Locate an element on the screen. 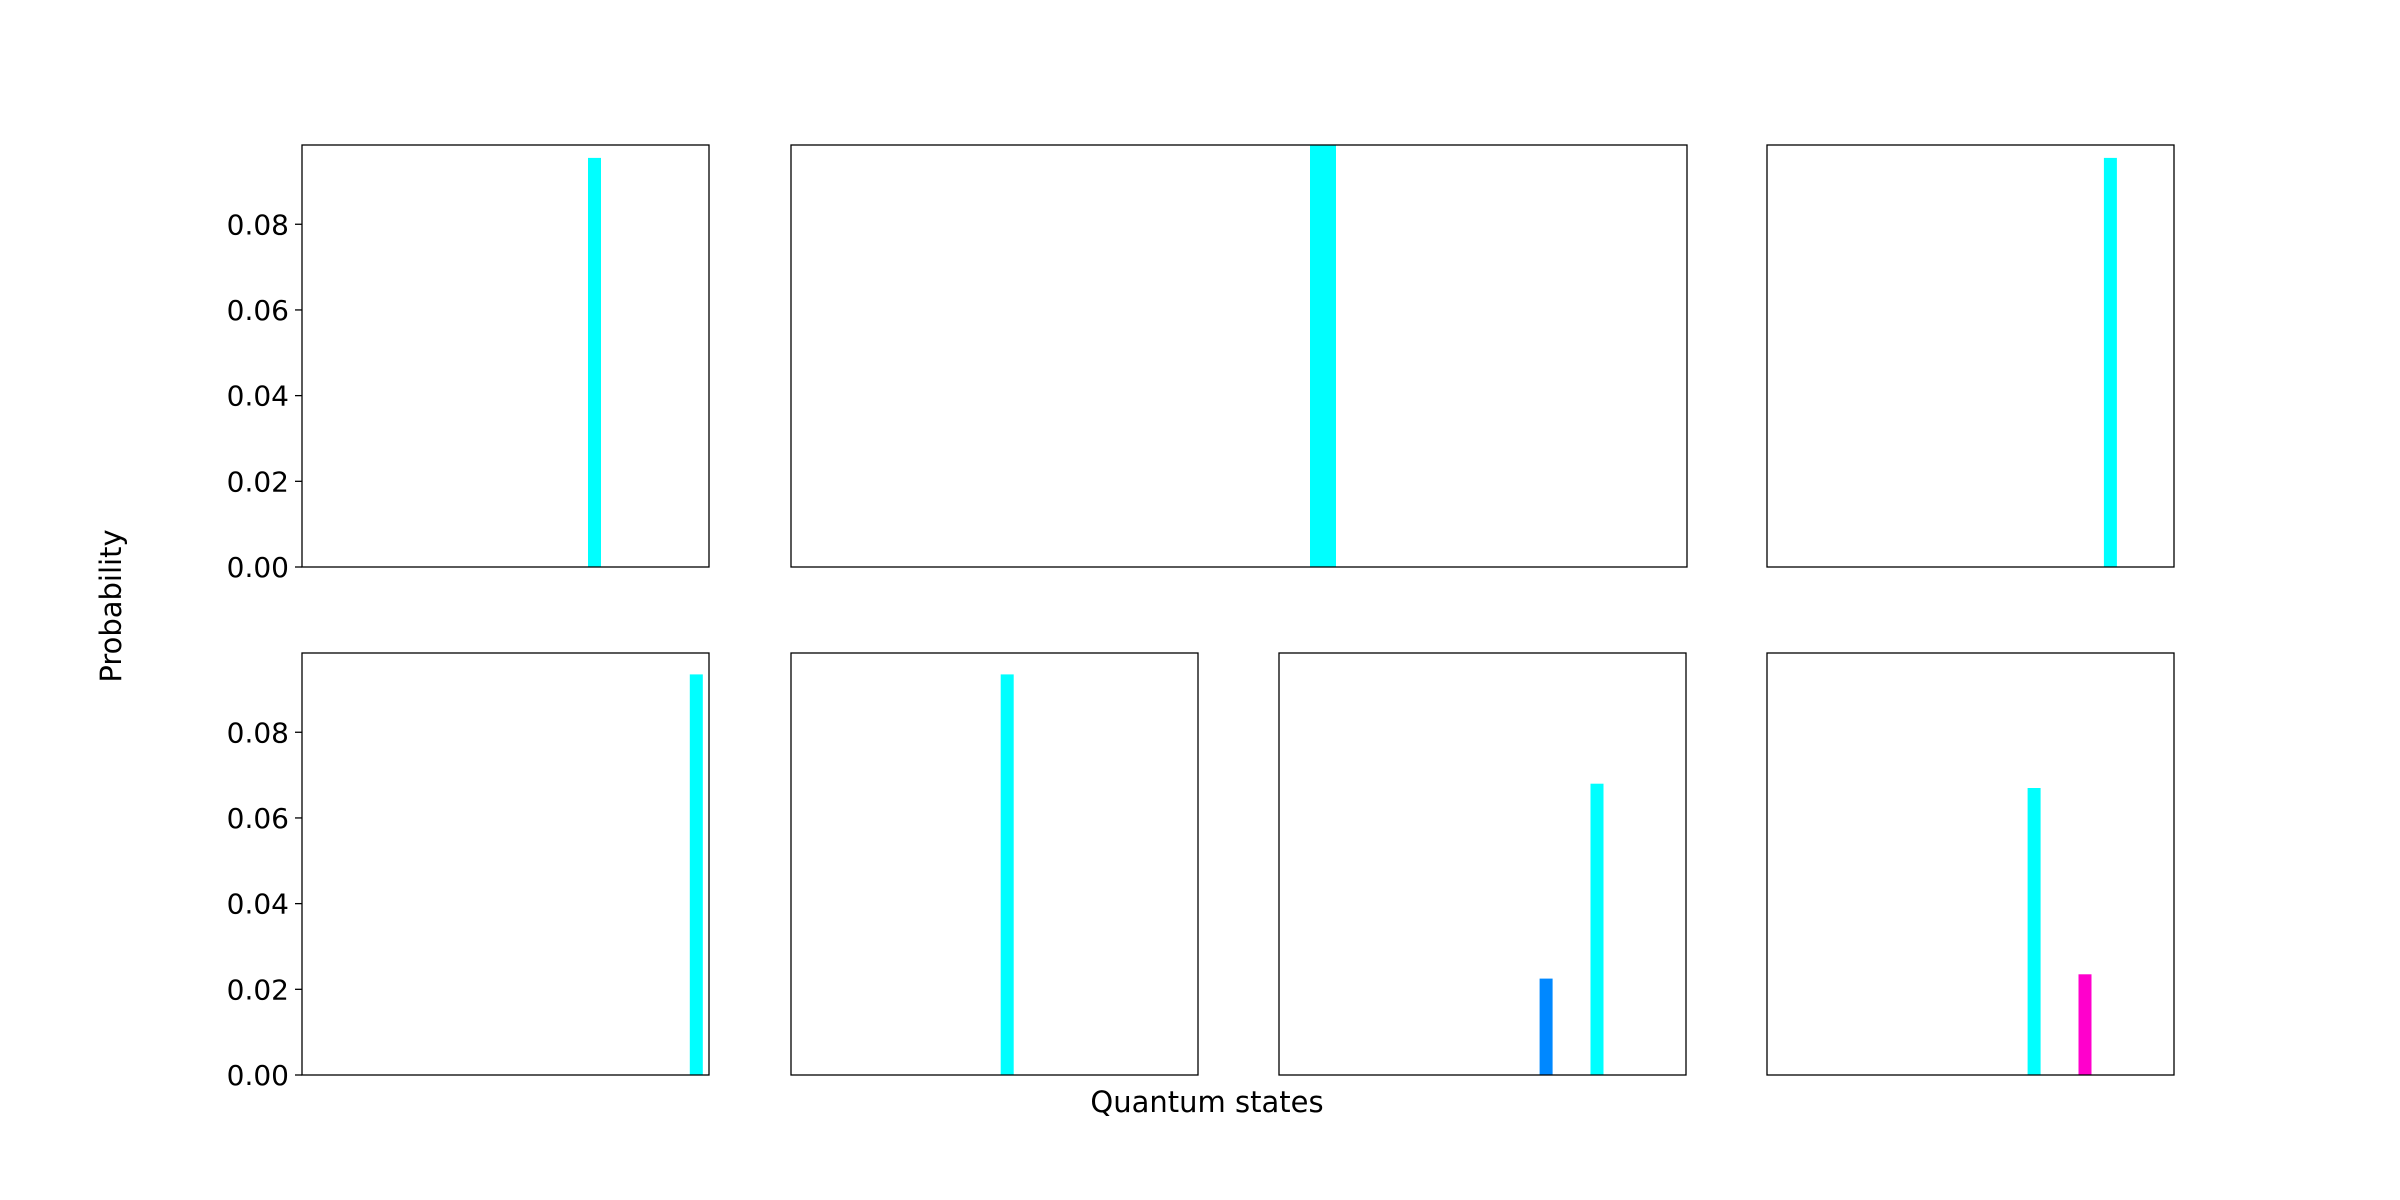 The image size is (2400, 1200). y-axis-label: Probability is located at coordinates (111, 605).